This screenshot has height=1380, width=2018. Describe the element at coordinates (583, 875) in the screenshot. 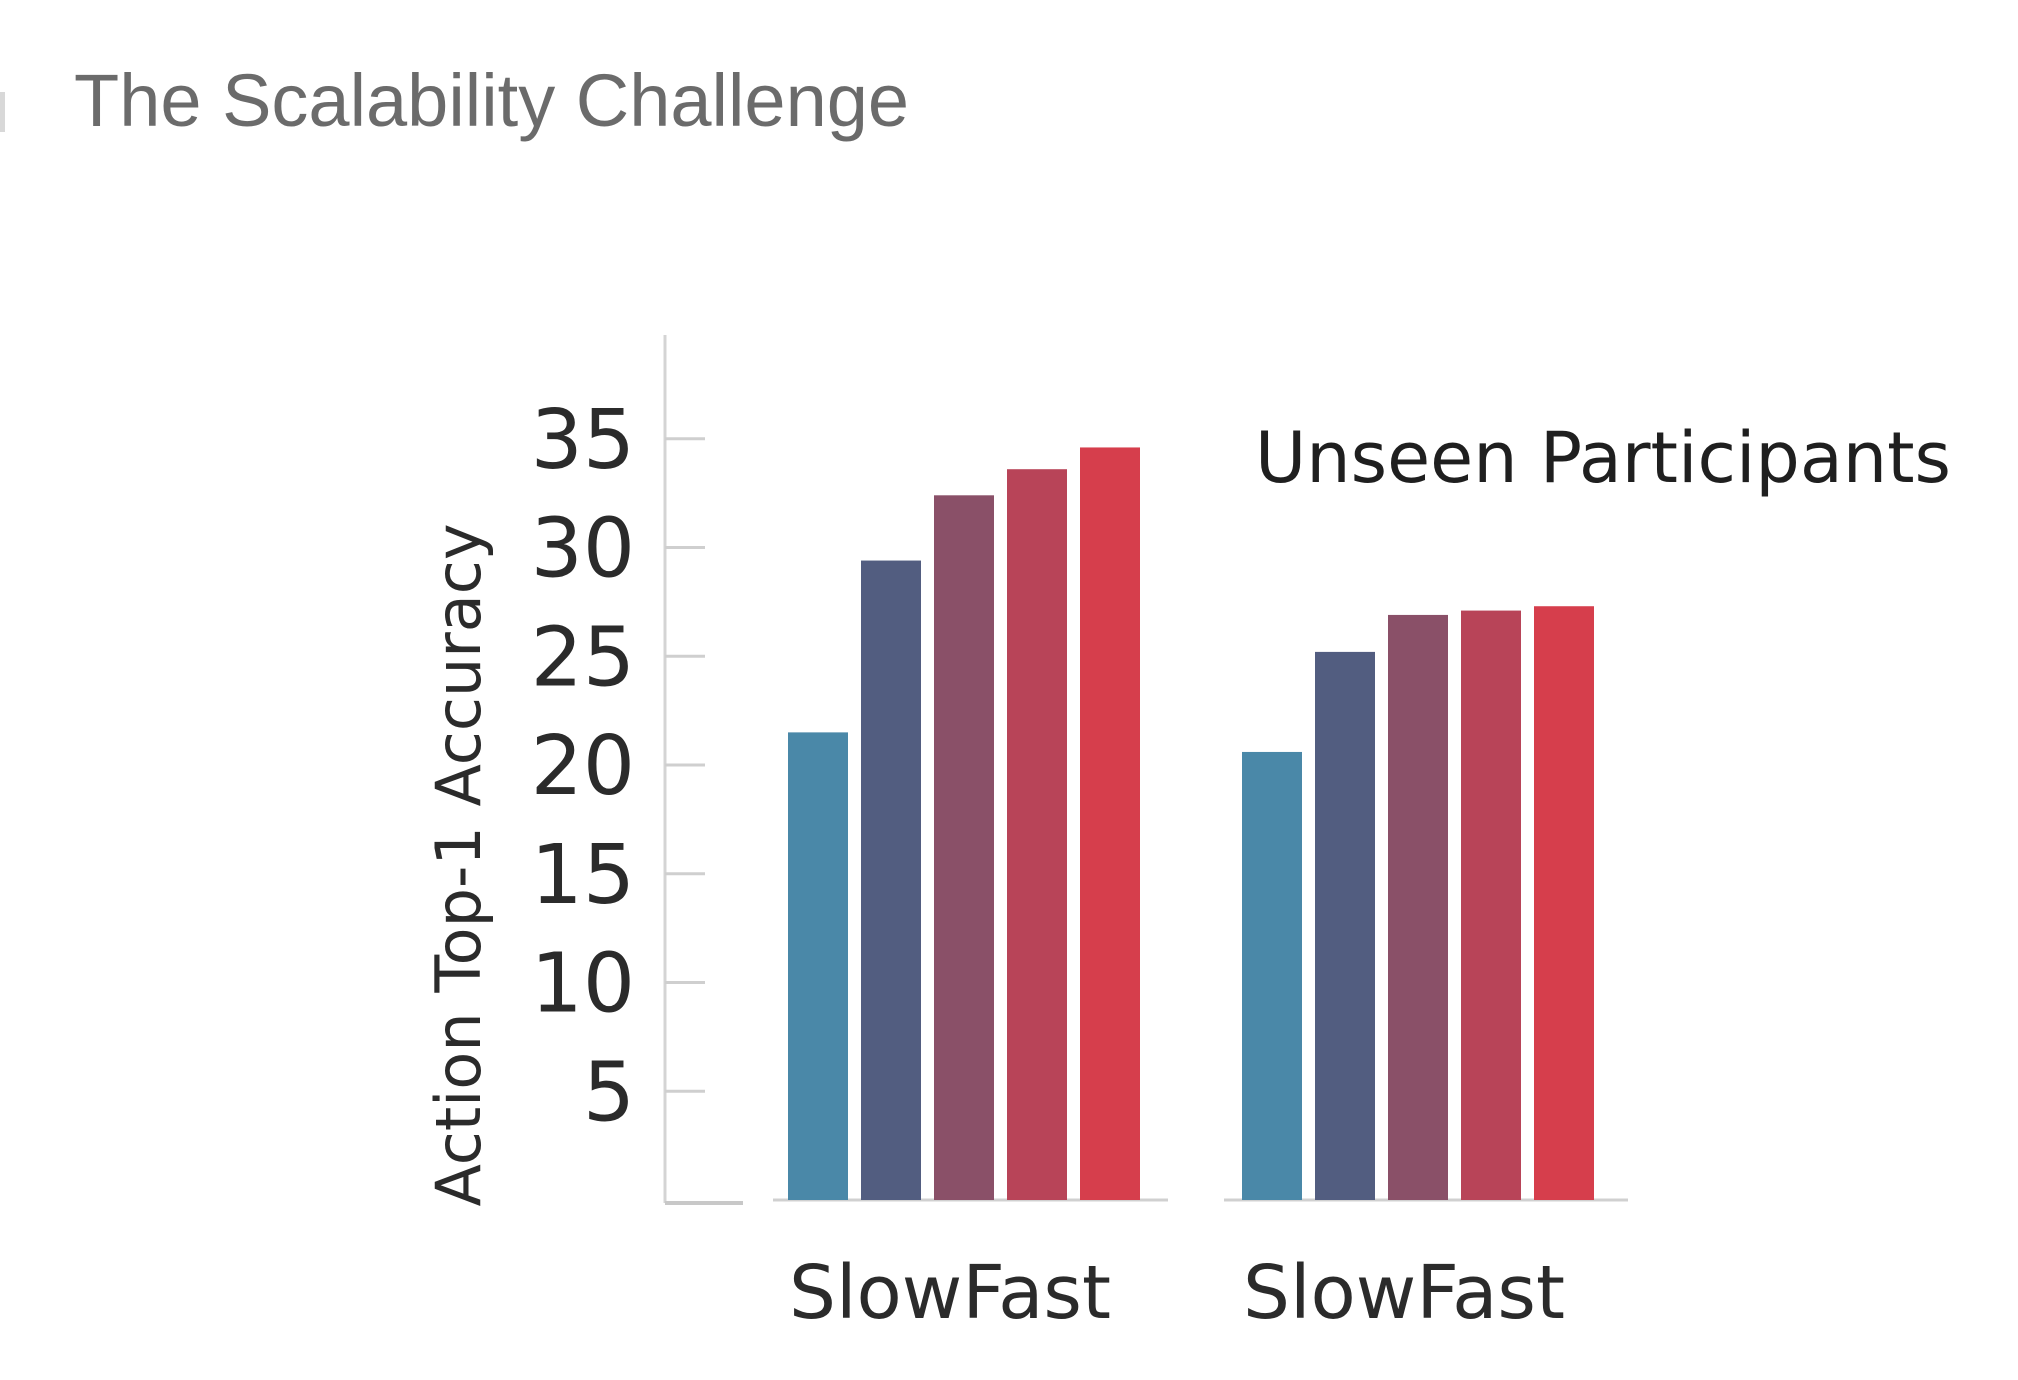

I see `y-tick-label: 15` at that location.